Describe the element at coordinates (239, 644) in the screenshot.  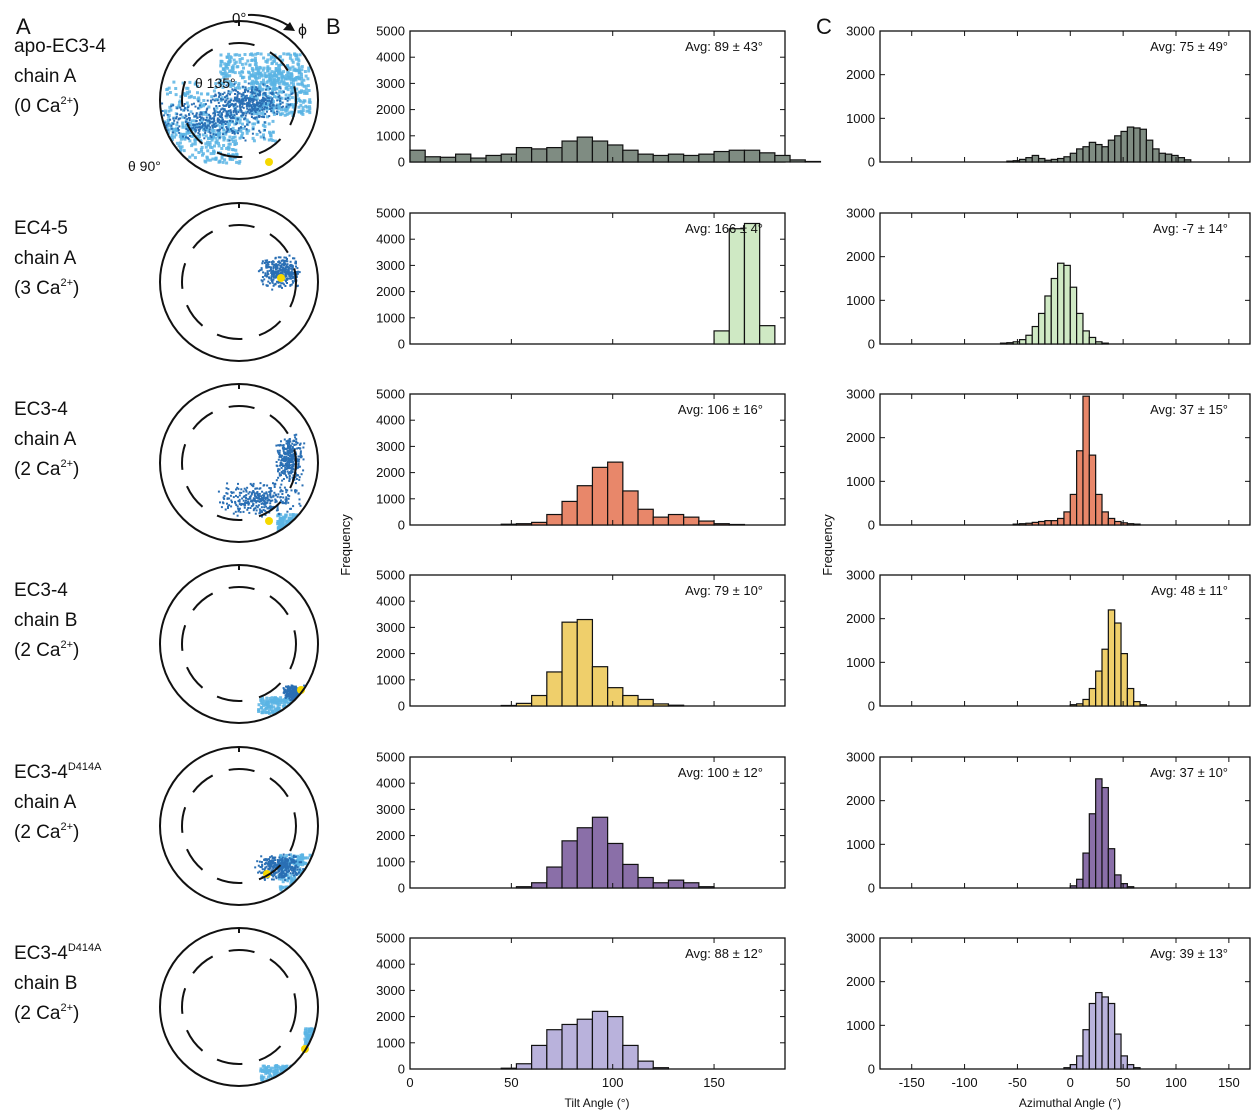
I see `polar-plot` at that location.